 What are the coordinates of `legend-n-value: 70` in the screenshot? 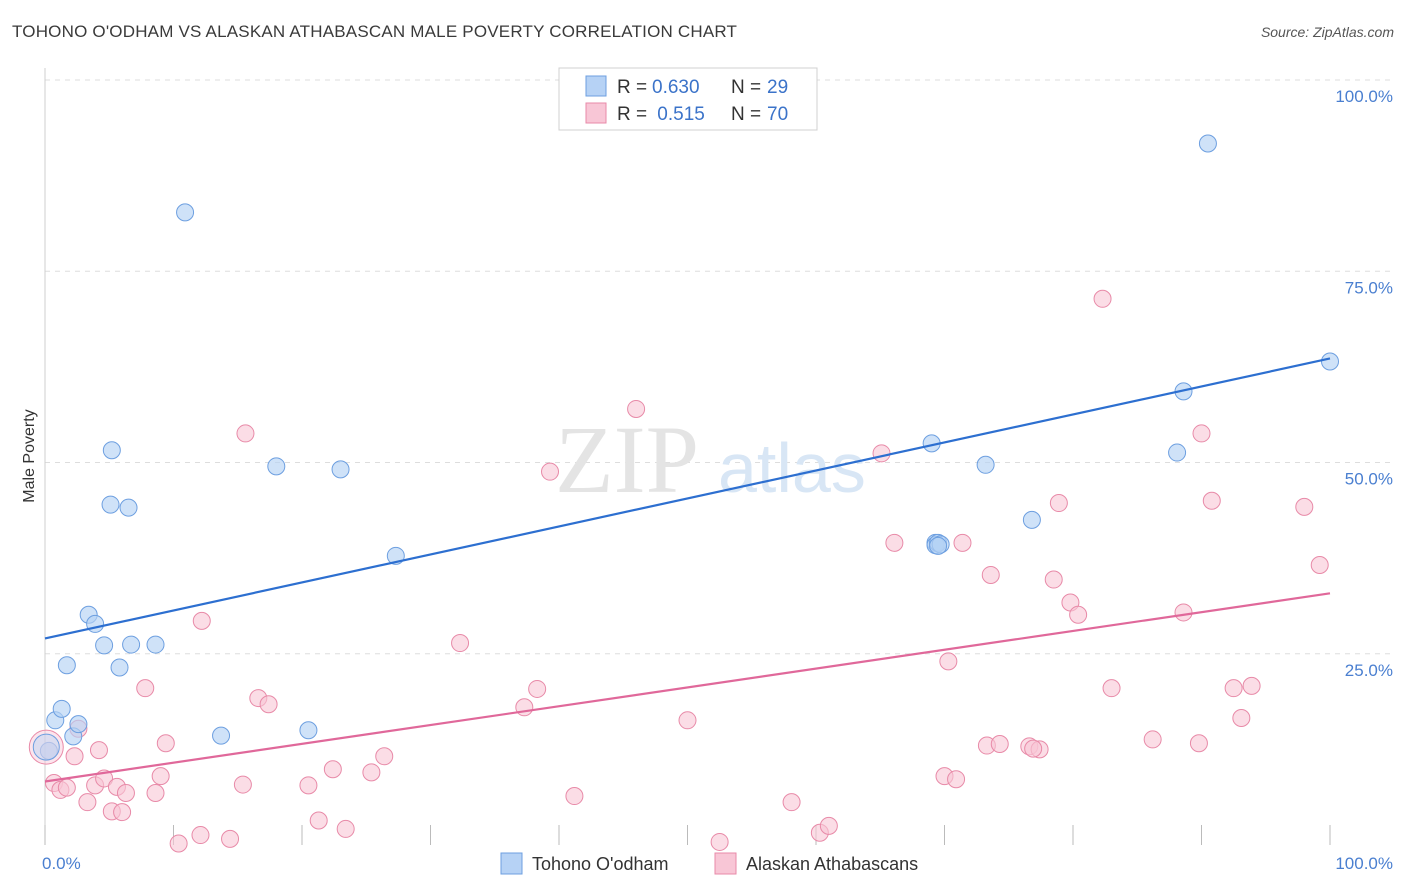 It's located at (777, 114).